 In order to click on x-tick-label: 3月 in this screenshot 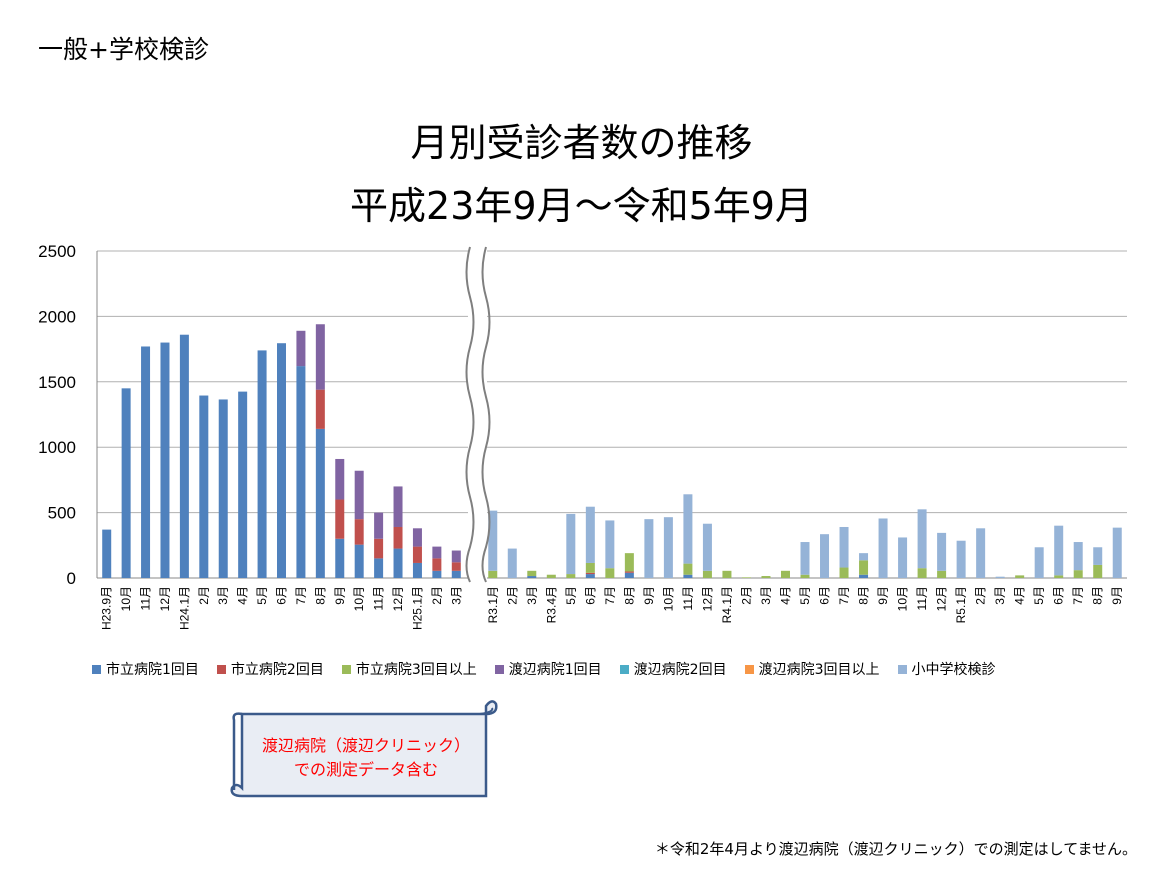, I will do `click(766, 595)`.